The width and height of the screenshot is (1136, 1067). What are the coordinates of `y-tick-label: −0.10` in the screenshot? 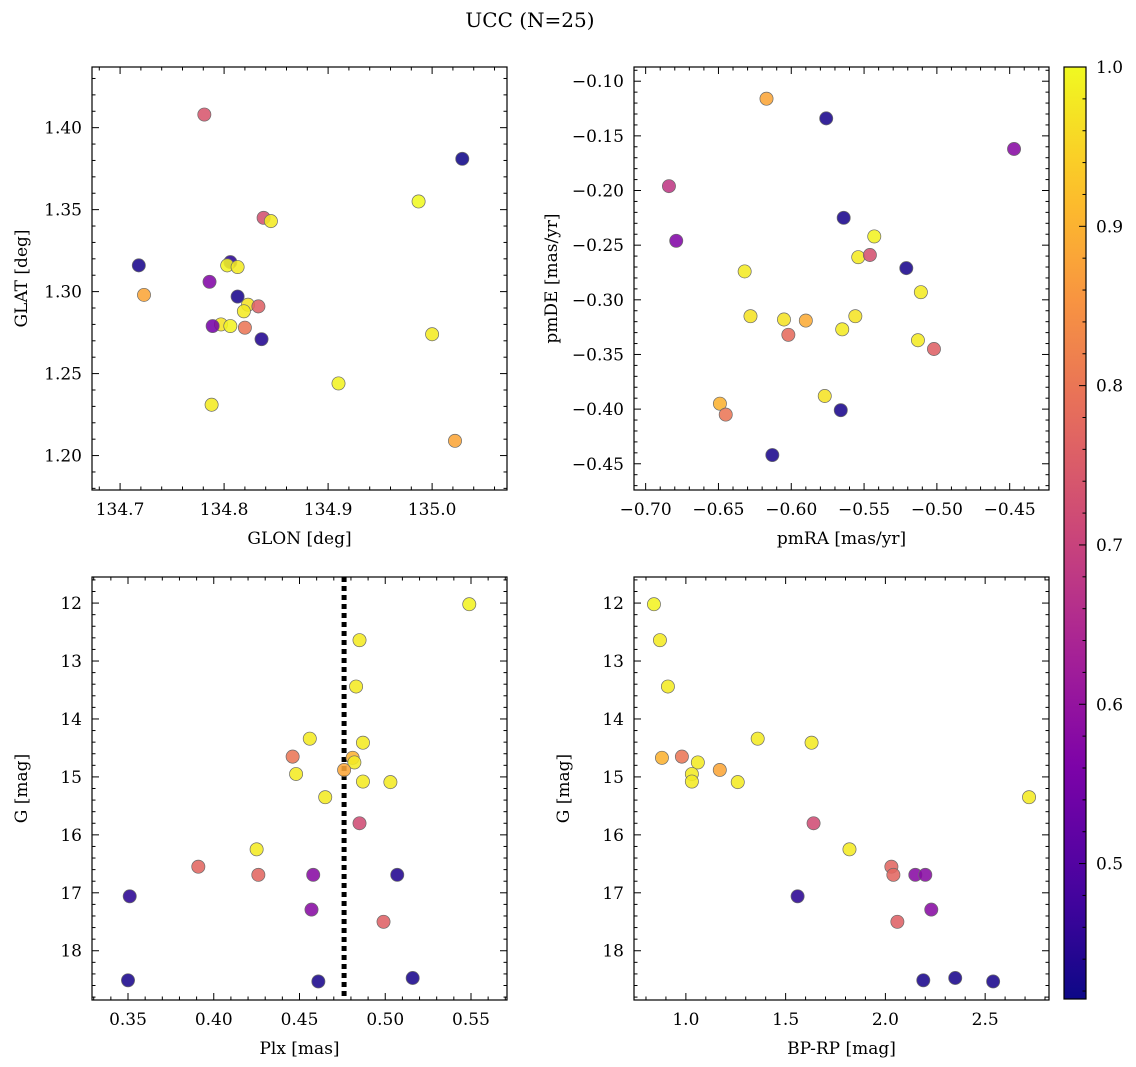 It's located at (598, 82).